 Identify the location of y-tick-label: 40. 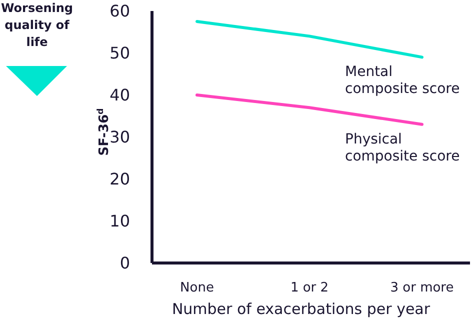
(120, 95).